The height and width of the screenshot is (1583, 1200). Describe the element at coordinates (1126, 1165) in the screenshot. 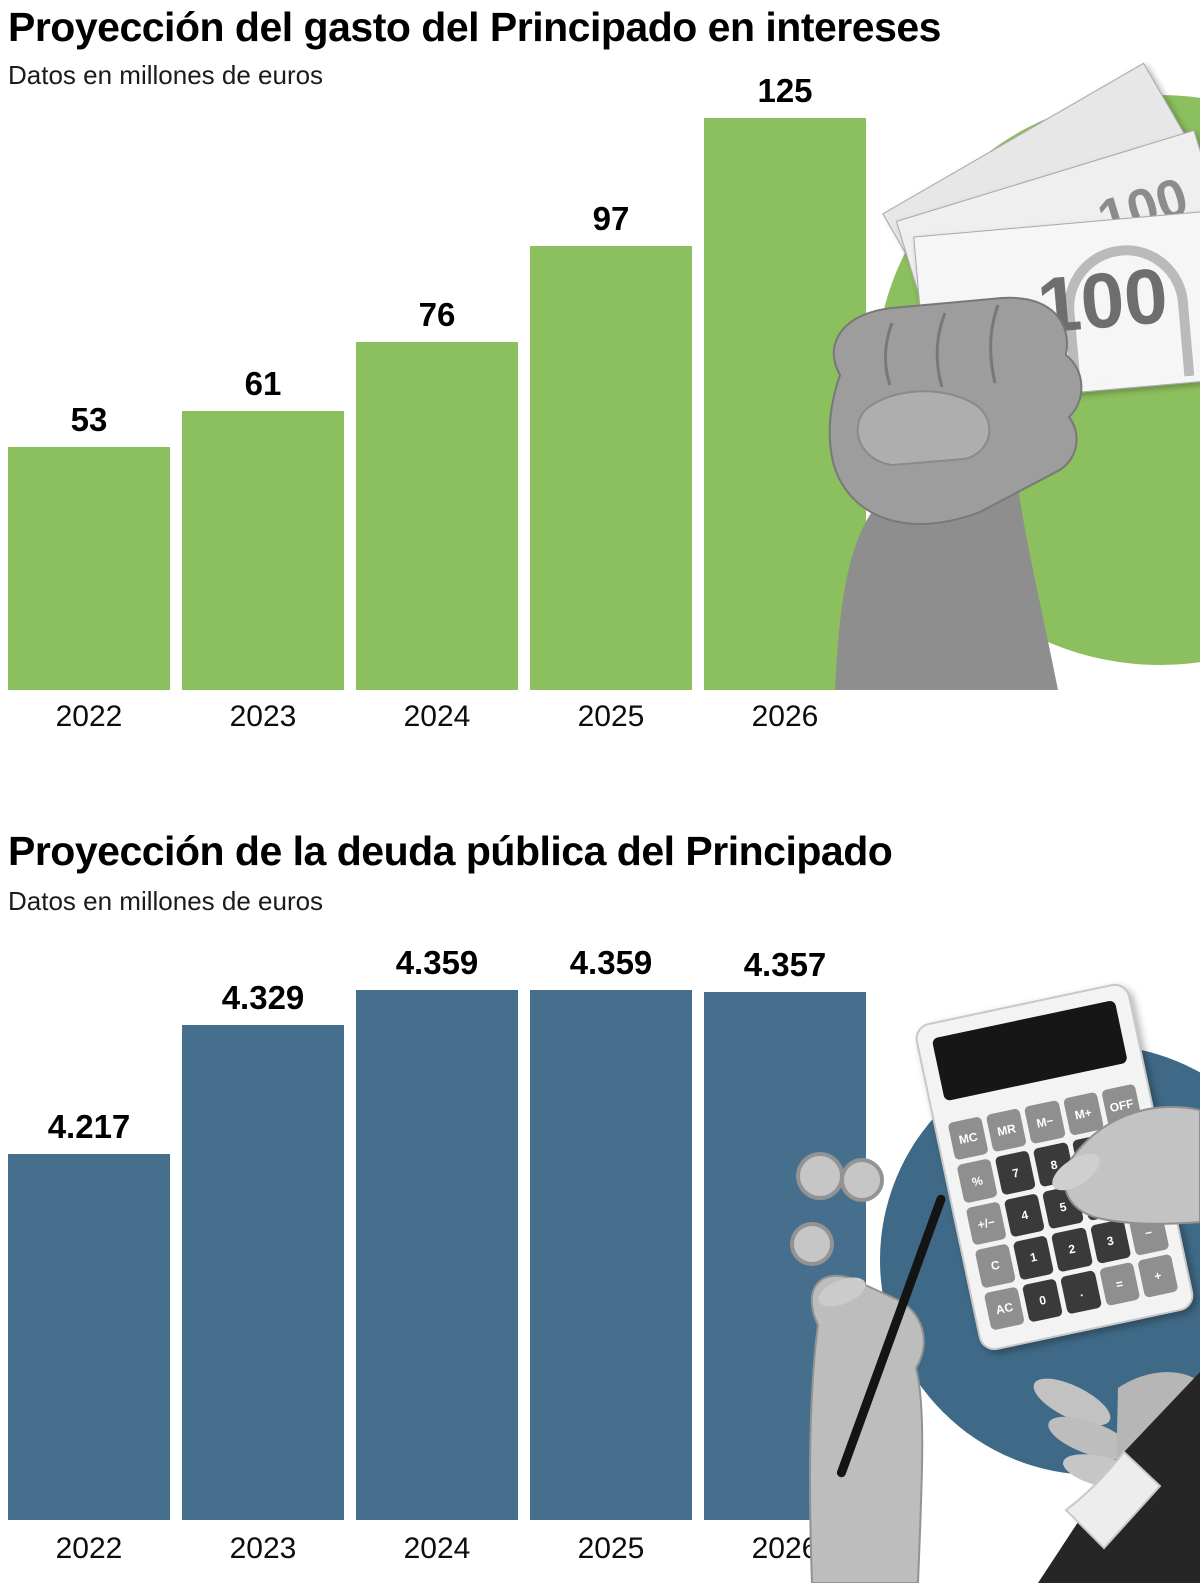

I see `pressing-hand` at that location.